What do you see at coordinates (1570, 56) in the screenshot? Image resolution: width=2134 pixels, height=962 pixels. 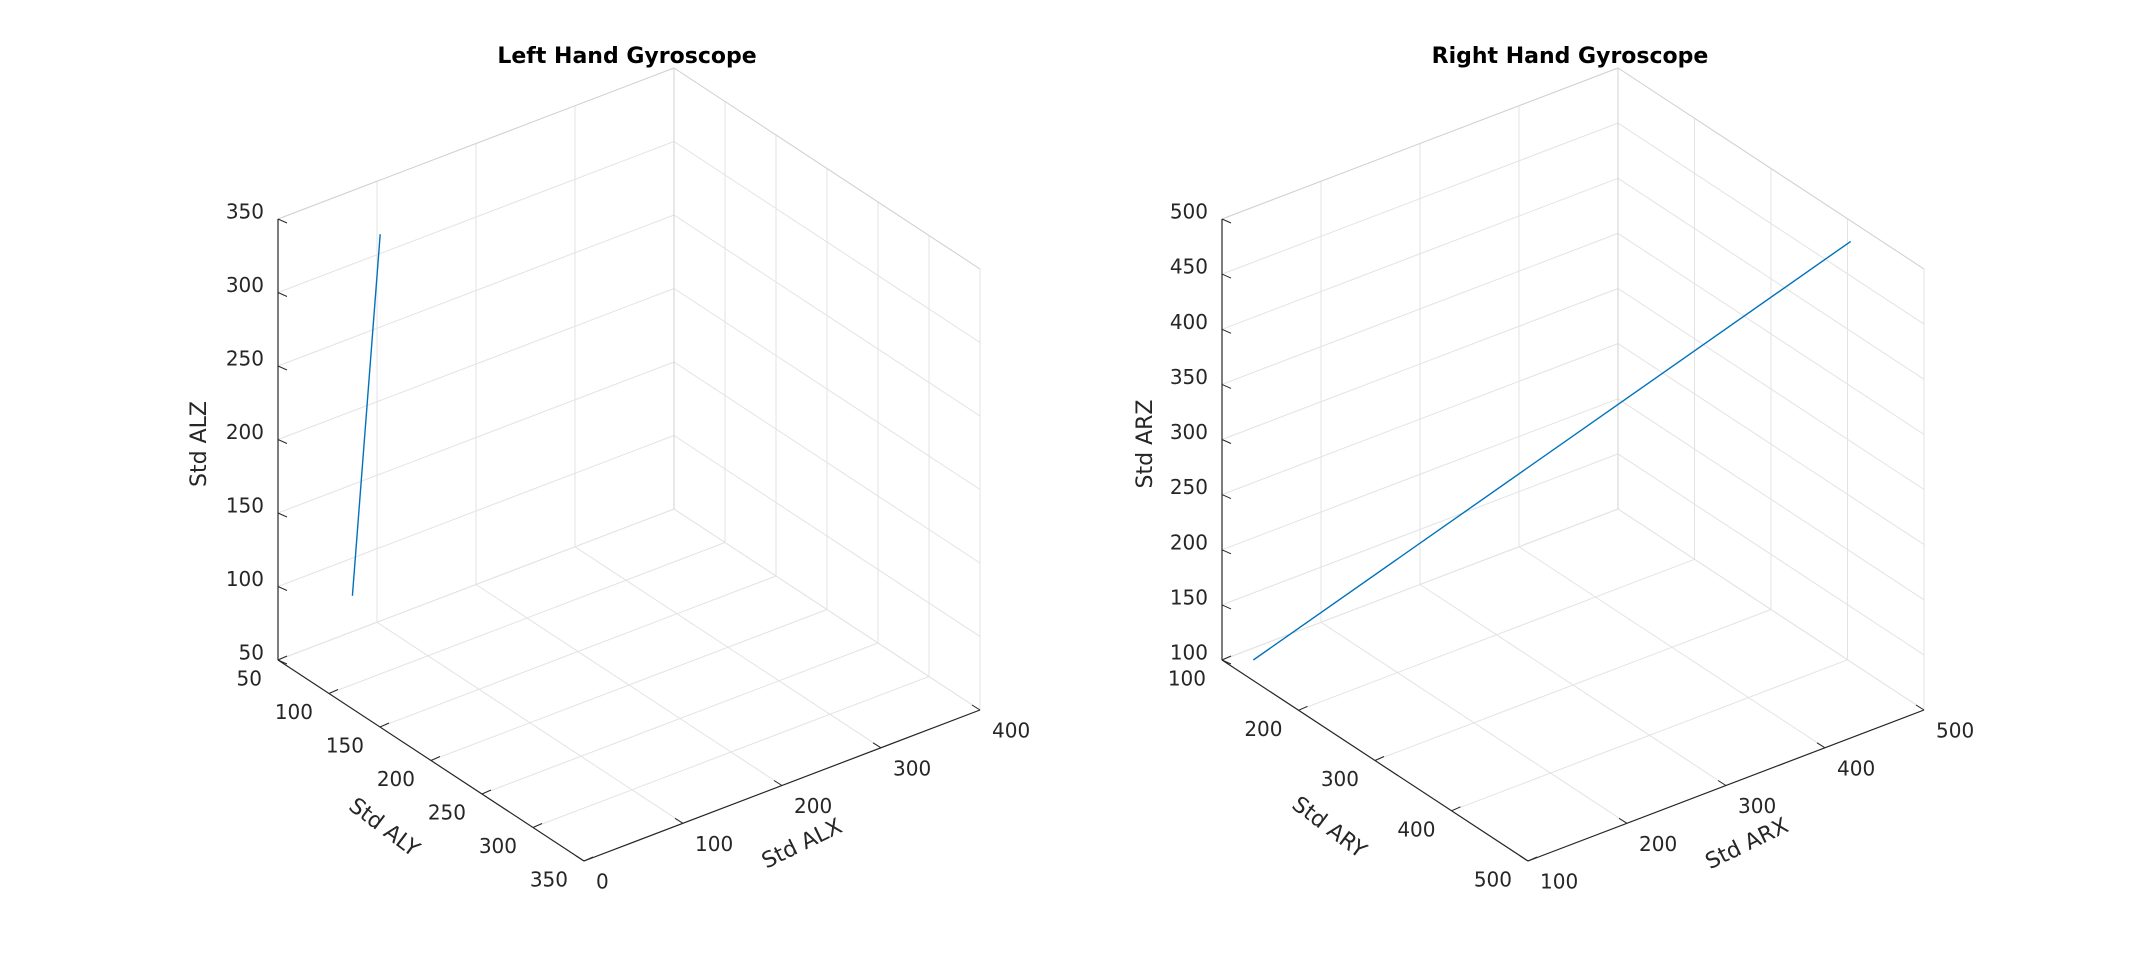 I see `right-plot-title: Right Hand Gyroscope` at bounding box center [1570, 56].